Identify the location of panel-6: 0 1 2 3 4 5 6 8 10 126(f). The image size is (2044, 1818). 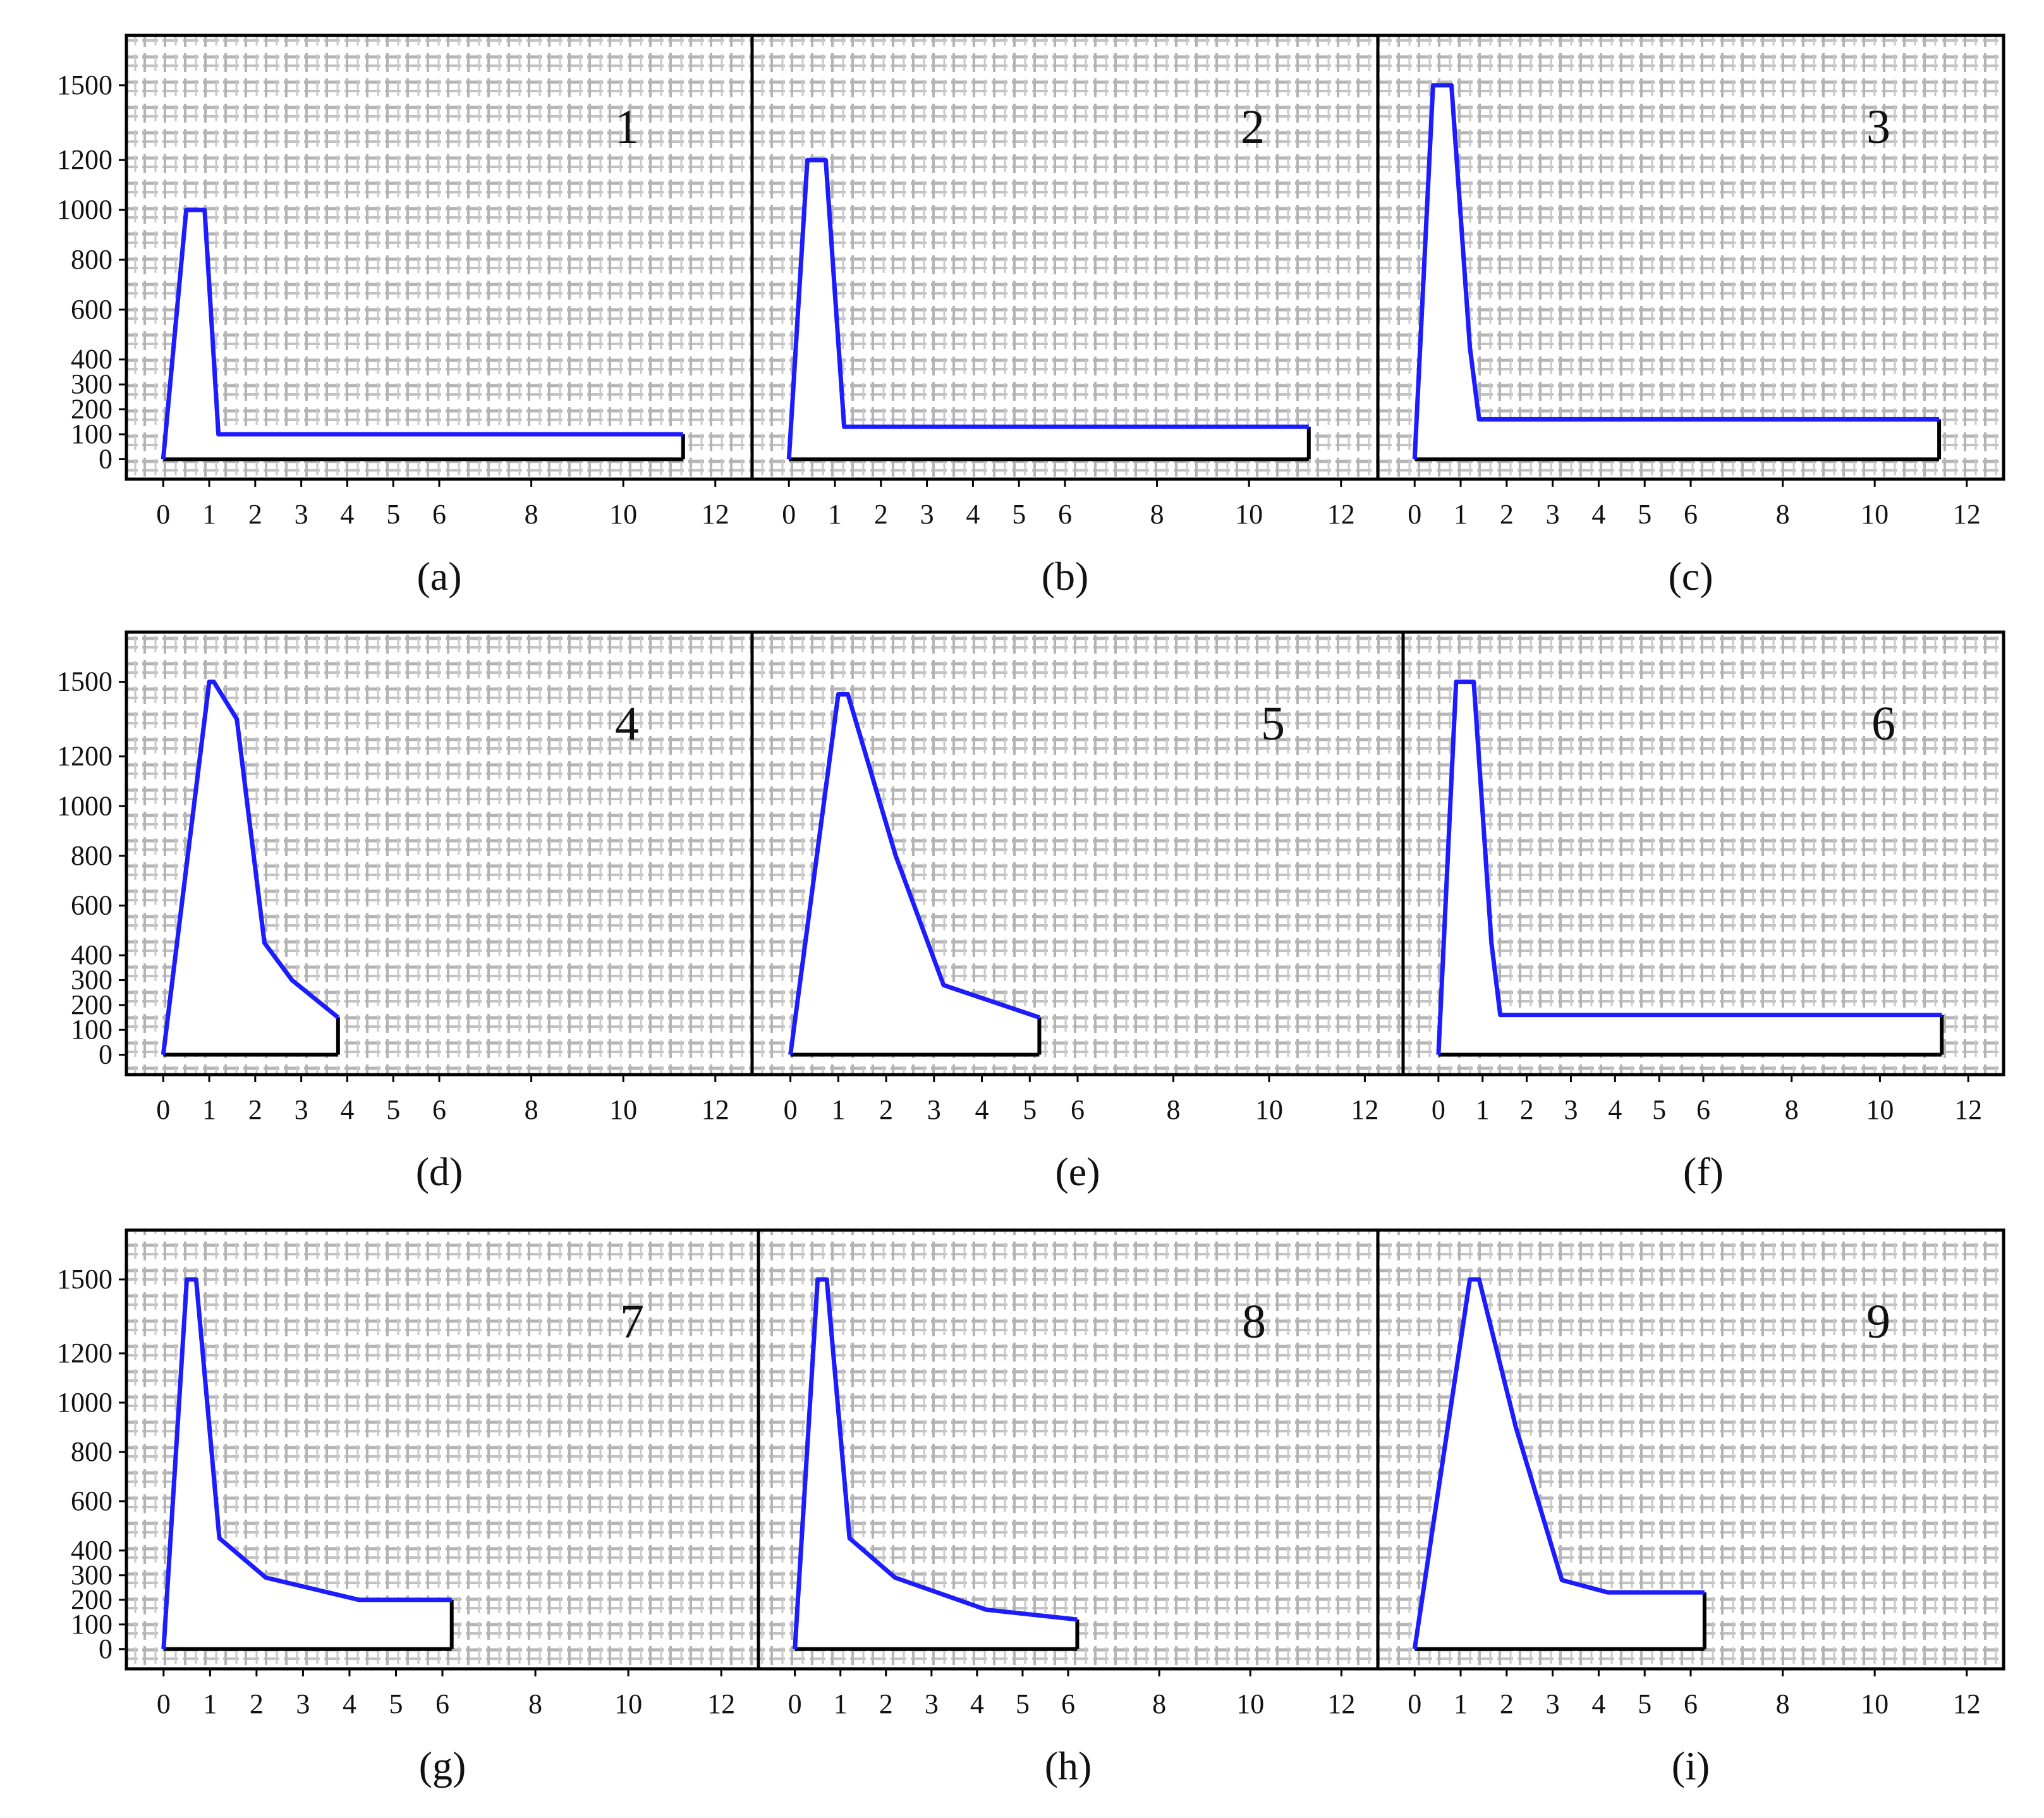
(1703, 912).